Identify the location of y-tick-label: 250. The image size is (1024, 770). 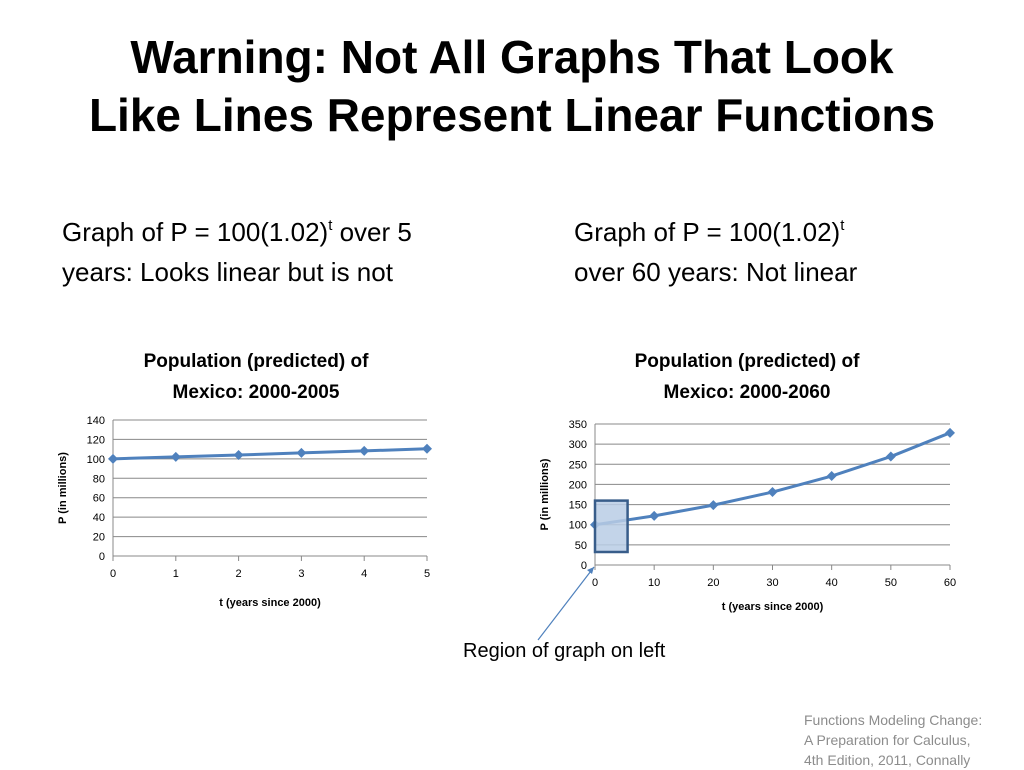
(578, 465).